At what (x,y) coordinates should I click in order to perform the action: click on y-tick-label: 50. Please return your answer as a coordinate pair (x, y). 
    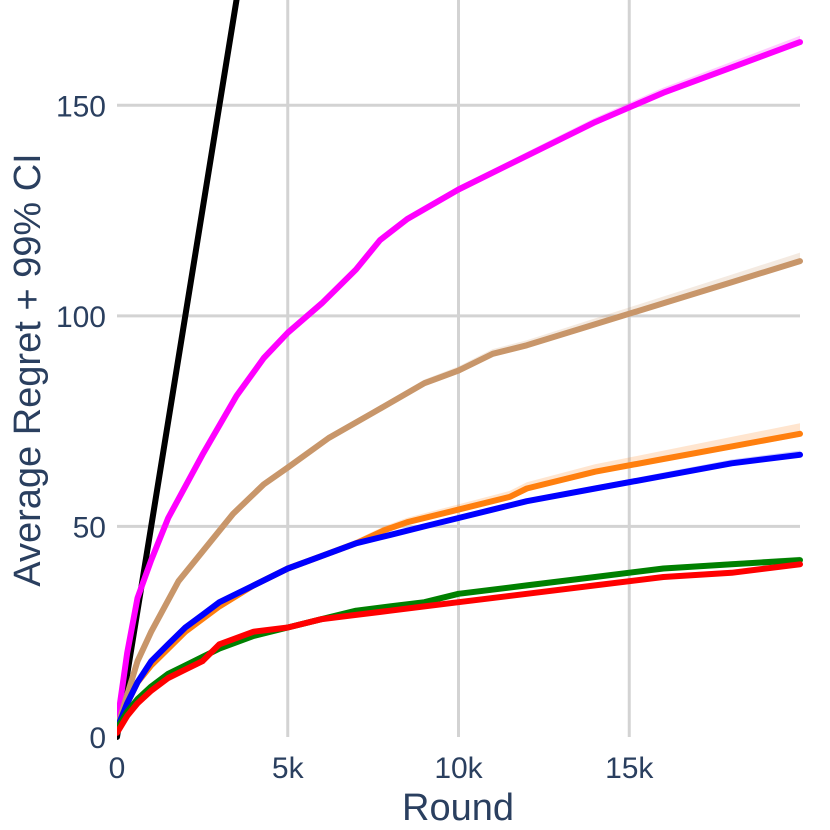
    Looking at the image, I should click on (89, 527).